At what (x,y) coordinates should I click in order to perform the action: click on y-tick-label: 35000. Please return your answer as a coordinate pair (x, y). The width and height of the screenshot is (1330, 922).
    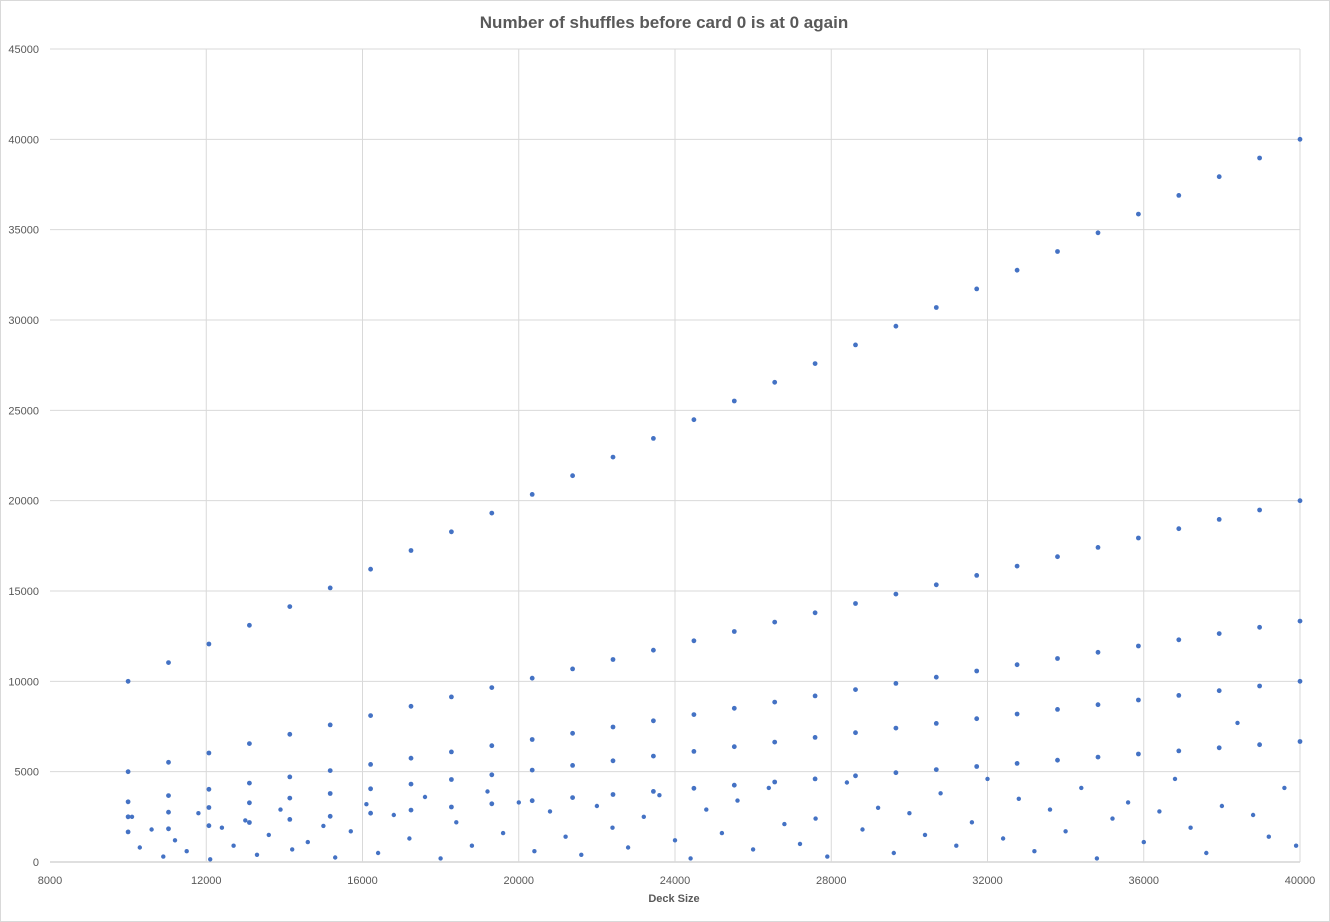
    Looking at the image, I should click on (23, 231).